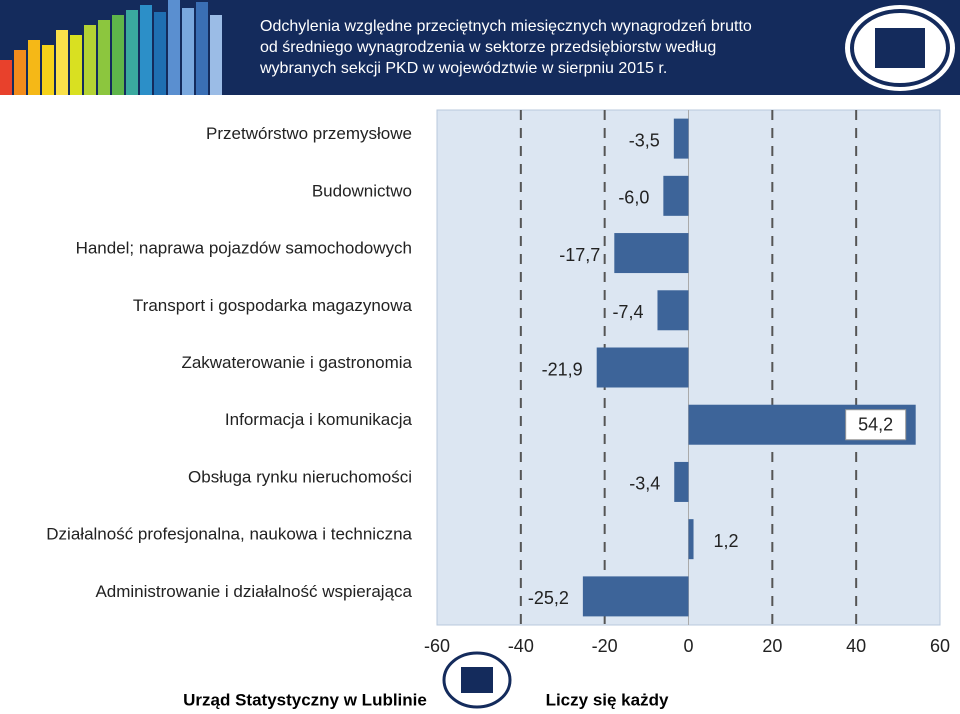 The image size is (960, 714). I want to click on footer-left: Urząd Statystyczny w Lublinie, so click(305, 699).